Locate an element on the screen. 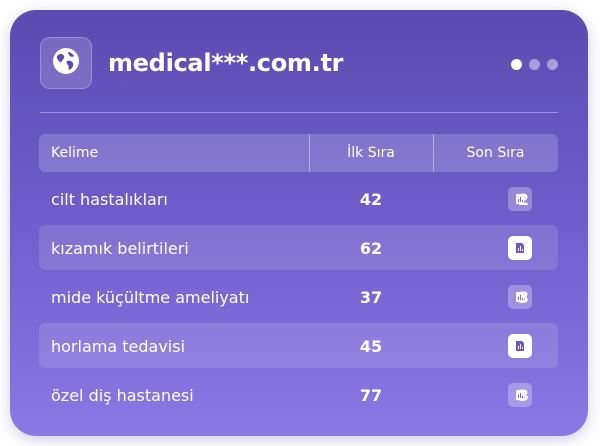  column-keyword: Kelime is located at coordinates (75, 153).